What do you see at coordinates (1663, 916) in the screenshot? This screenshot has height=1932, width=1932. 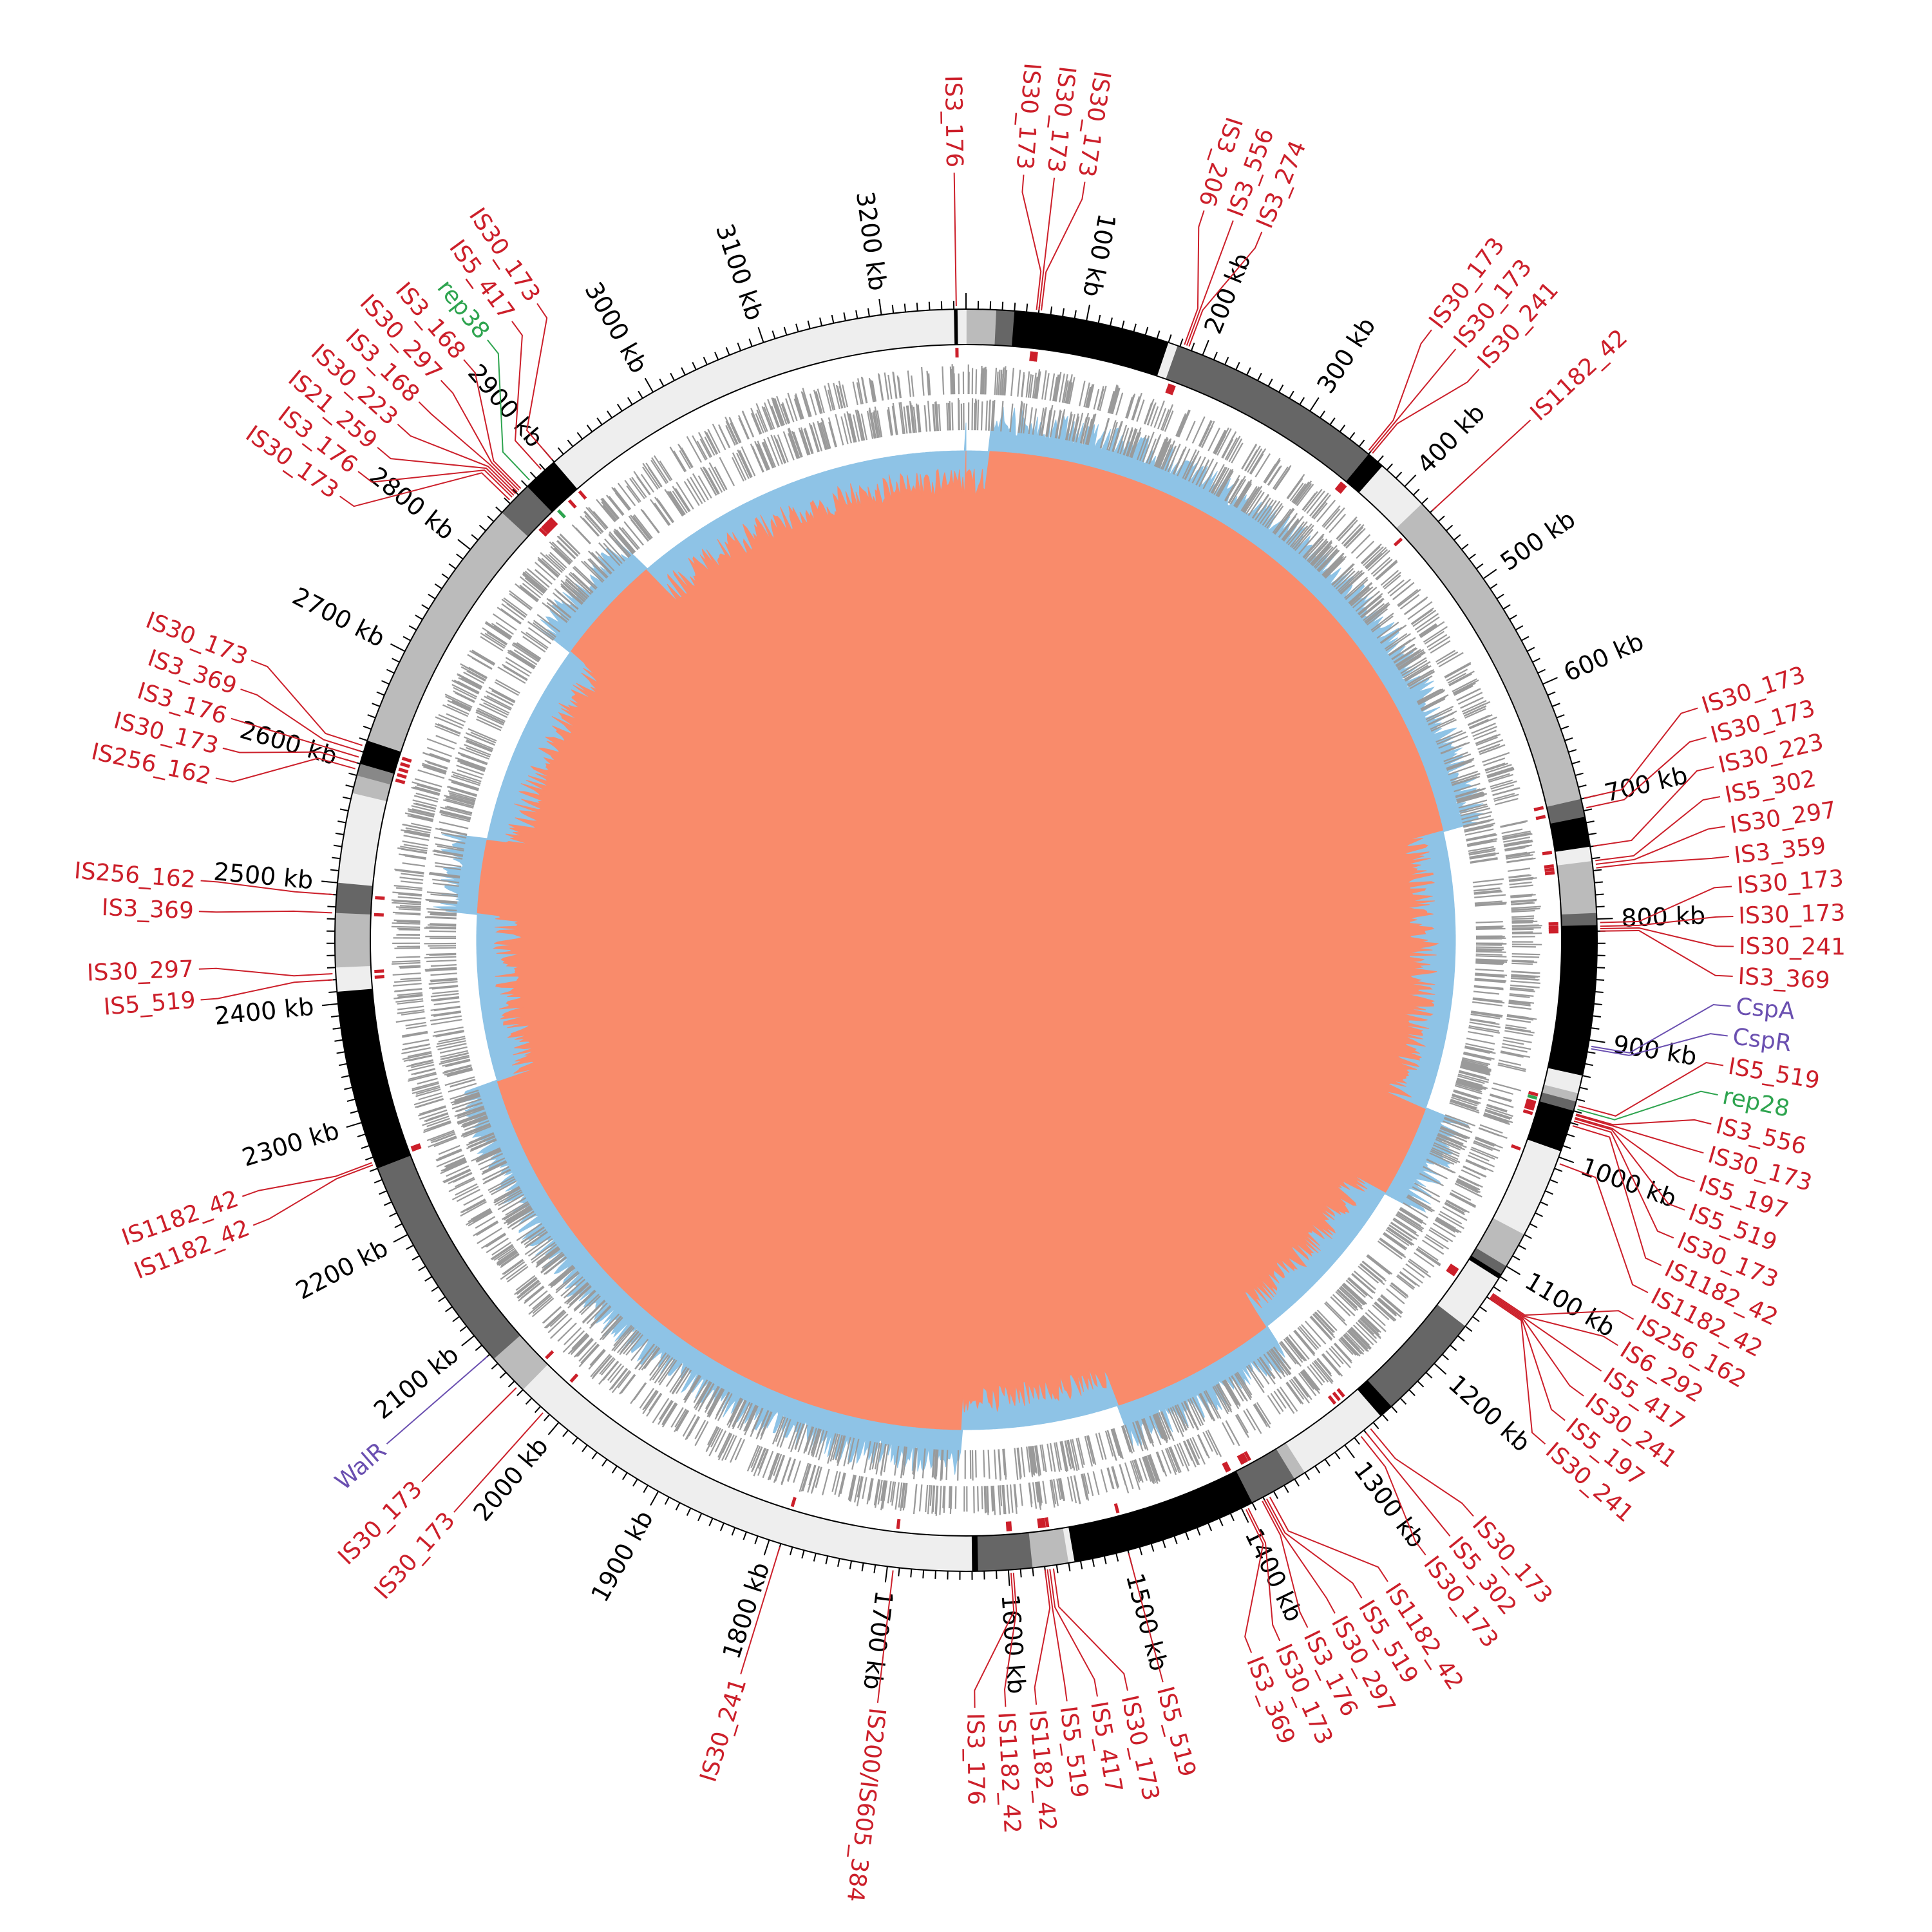 I see `tick-label: 800 kb` at bounding box center [1663, 916].